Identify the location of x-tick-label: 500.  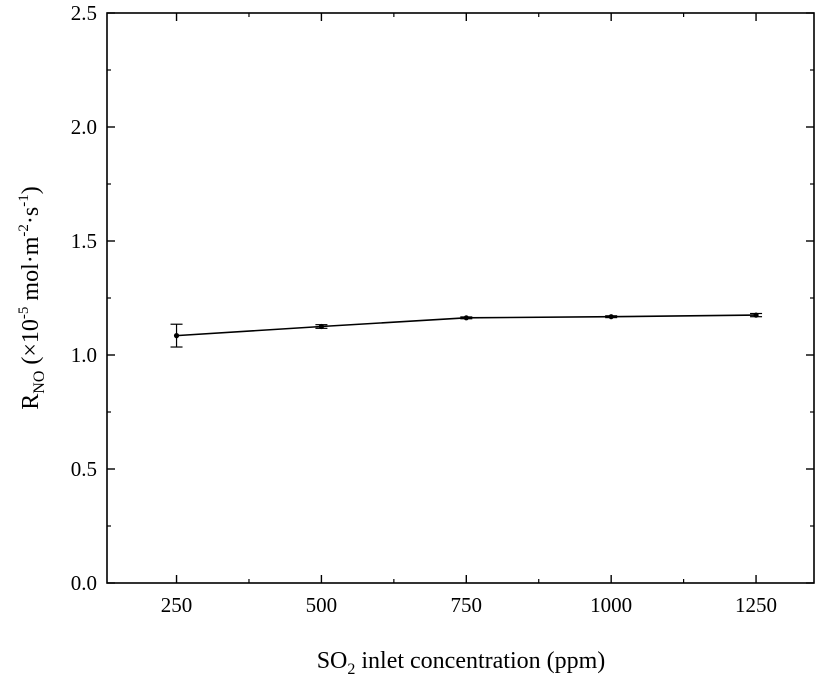
(322, 605).